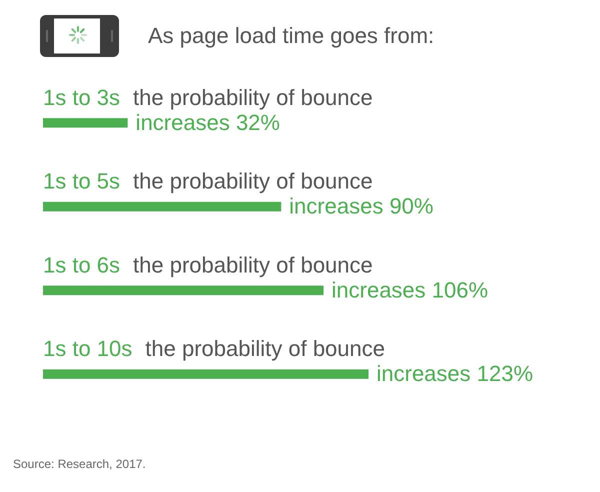  What do you see at coordinates (79, 464) in the screenshot?
I see `source-note: Source: Research, 2017.` at bounding box center [79, 464].